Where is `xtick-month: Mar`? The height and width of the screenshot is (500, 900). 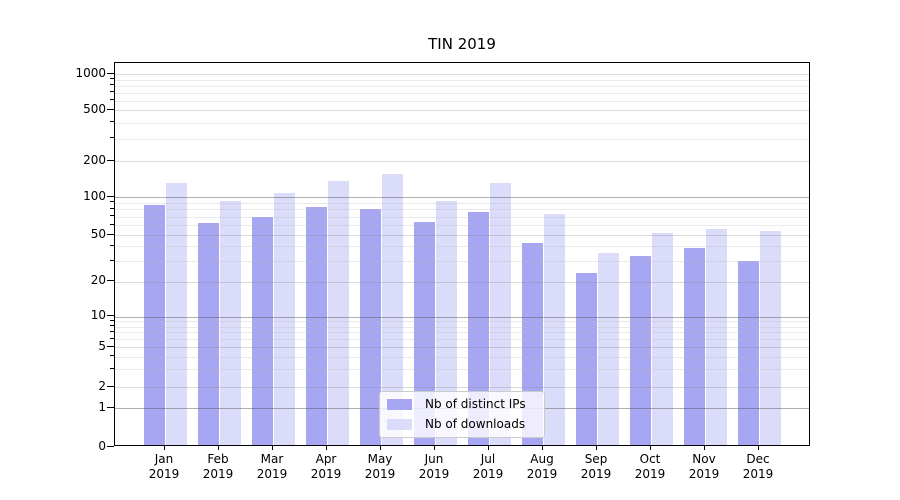
xtick-month: Mar is located at coordinates (272, 459).